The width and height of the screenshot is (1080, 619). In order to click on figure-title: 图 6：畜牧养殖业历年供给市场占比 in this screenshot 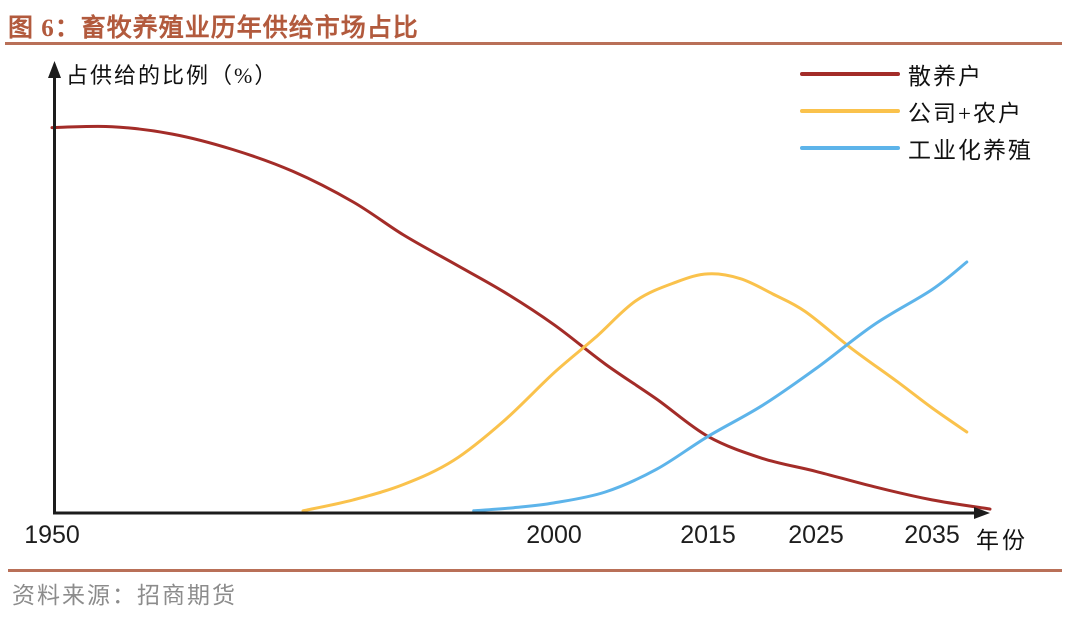, I will do `click(213, 28)`.